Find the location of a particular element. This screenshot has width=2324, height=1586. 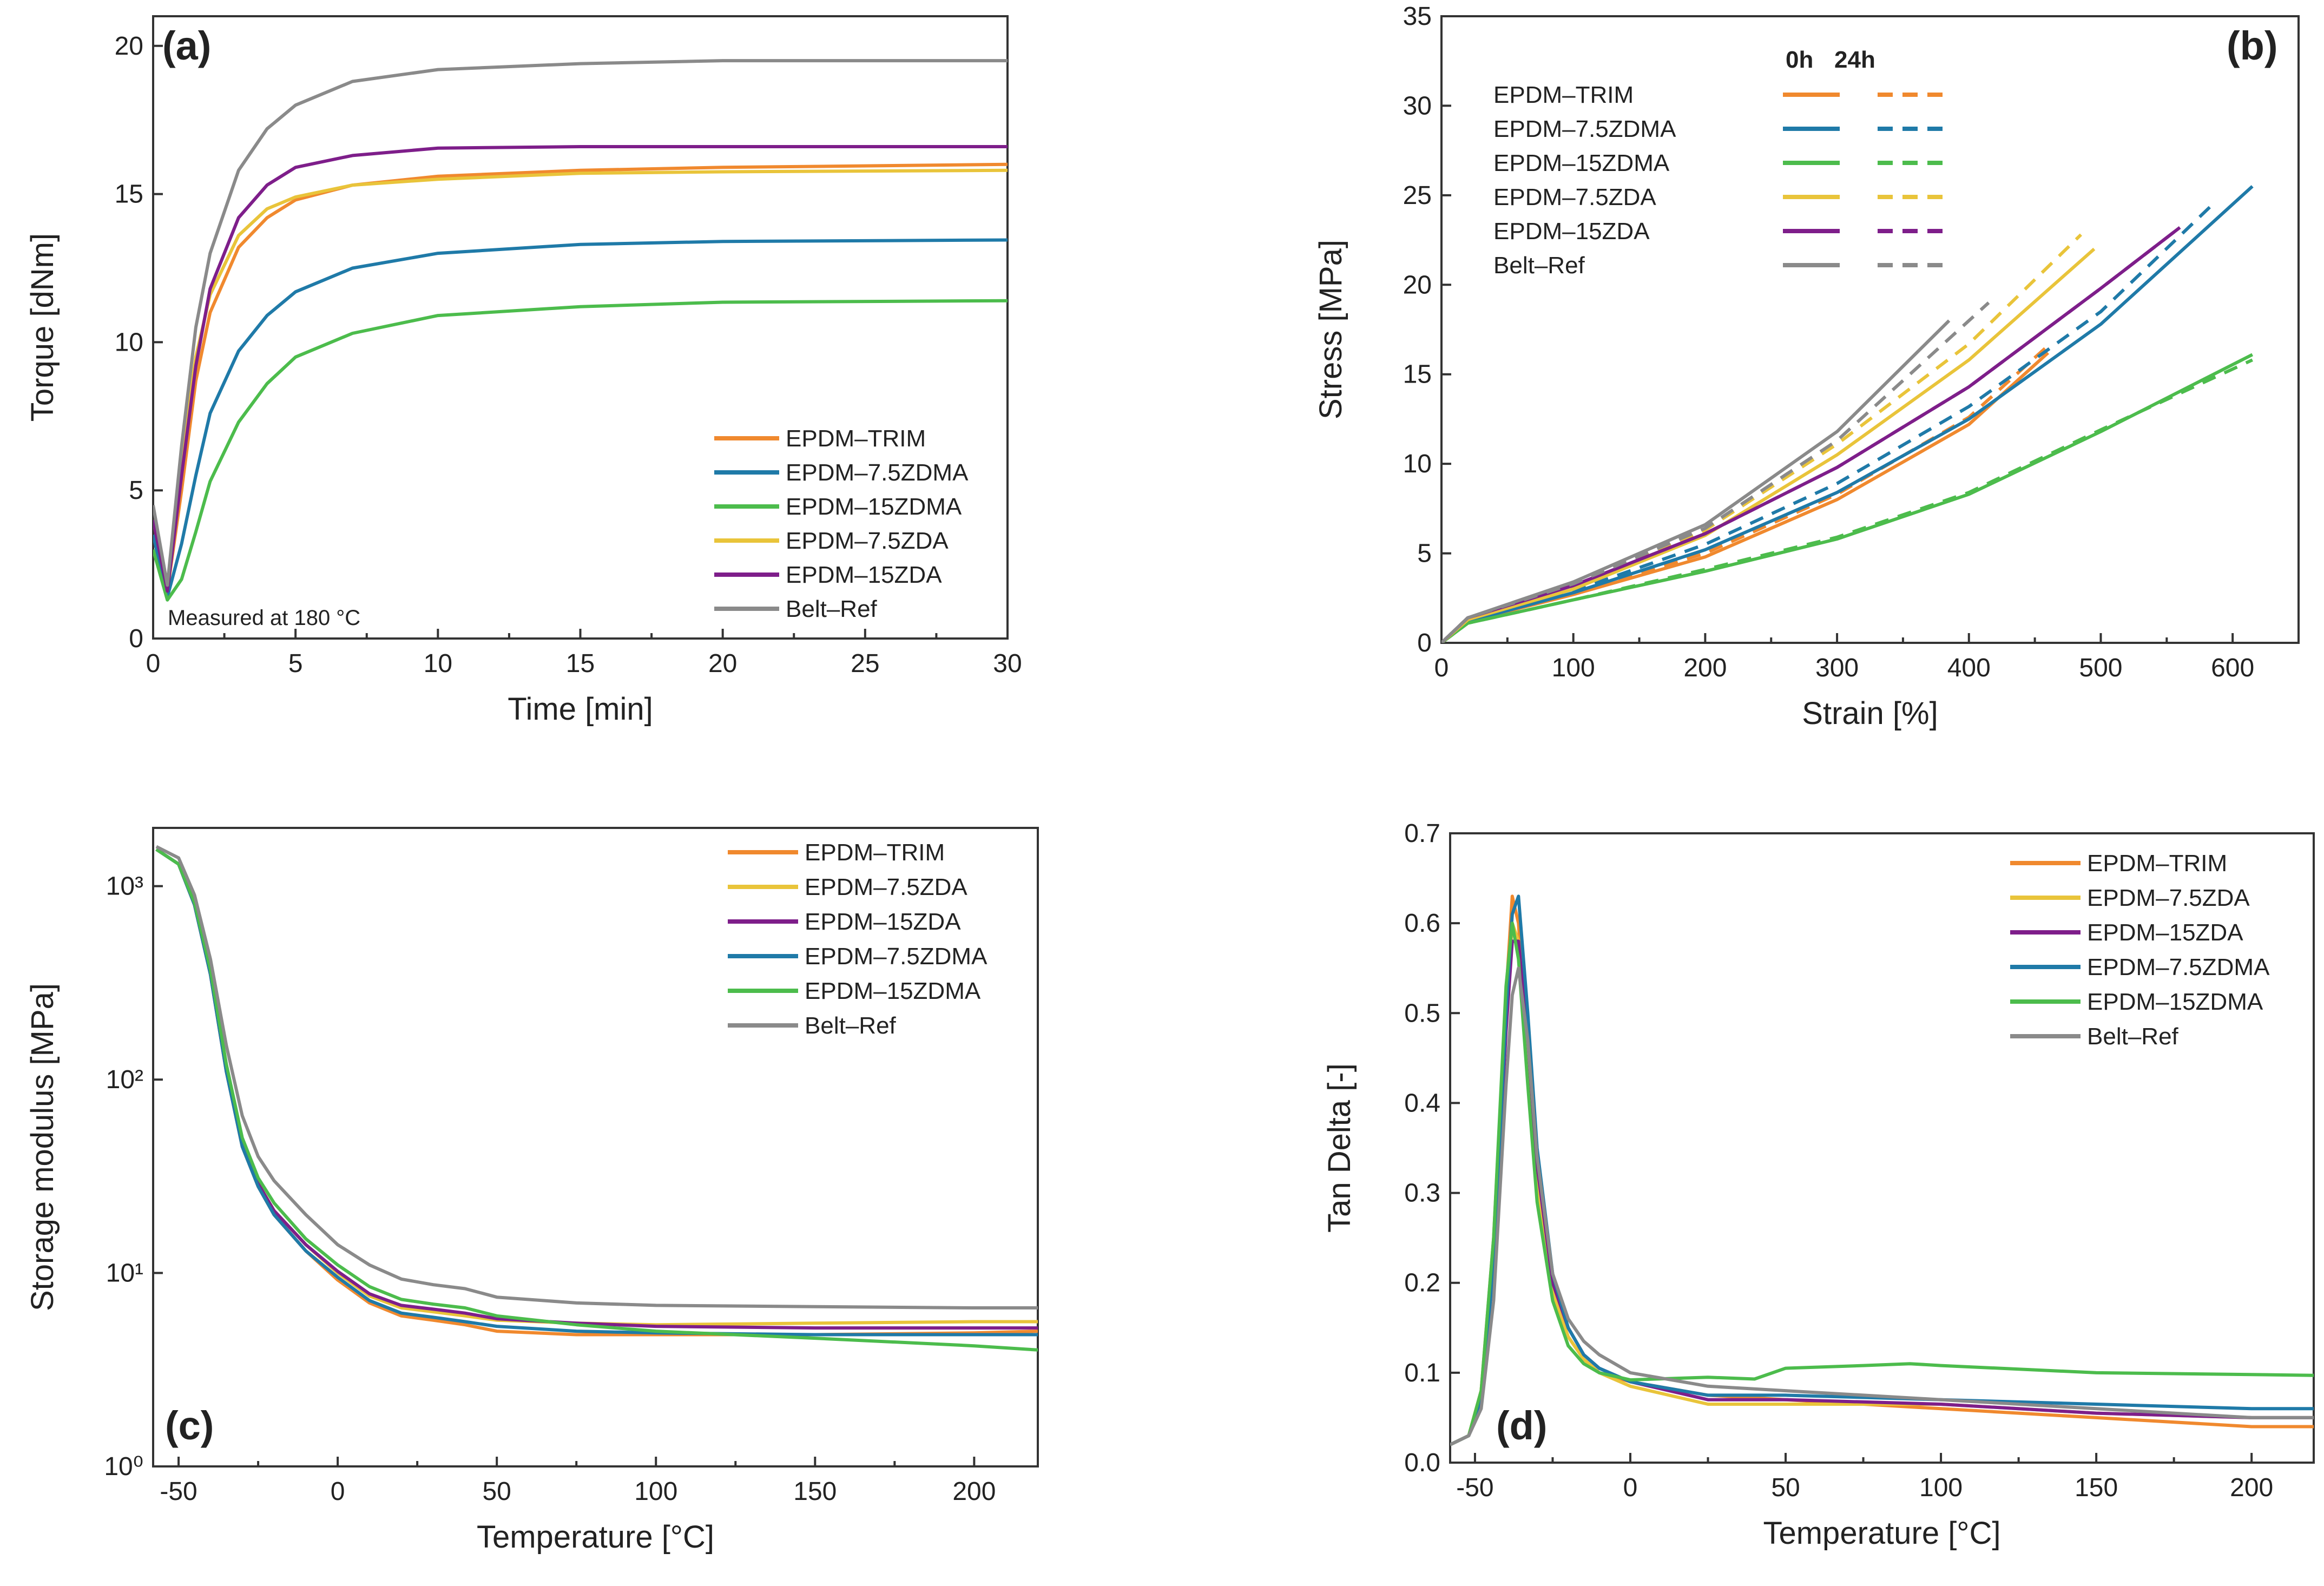

series-line-EPDM–7.5ZDA-24h is located at coordinates (1761, 438).